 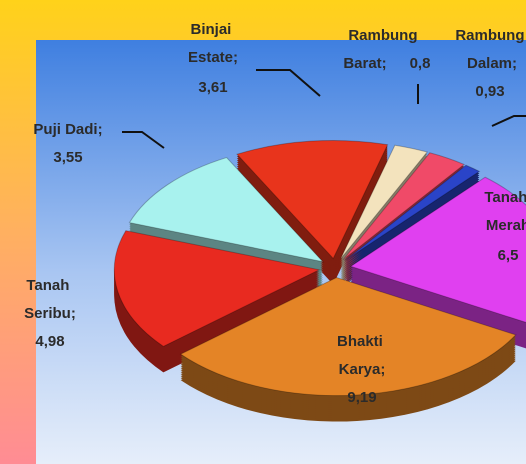 I want to click on leader-lines, so click(x=324, y=109).